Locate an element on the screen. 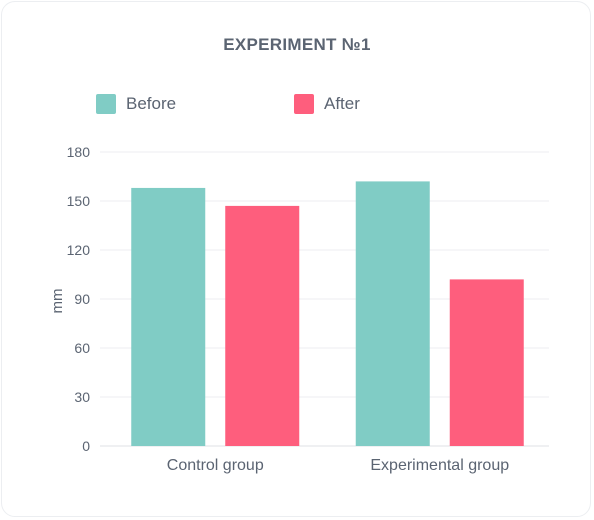  y-tick-label: 90 is located at coordinates (82, 299).